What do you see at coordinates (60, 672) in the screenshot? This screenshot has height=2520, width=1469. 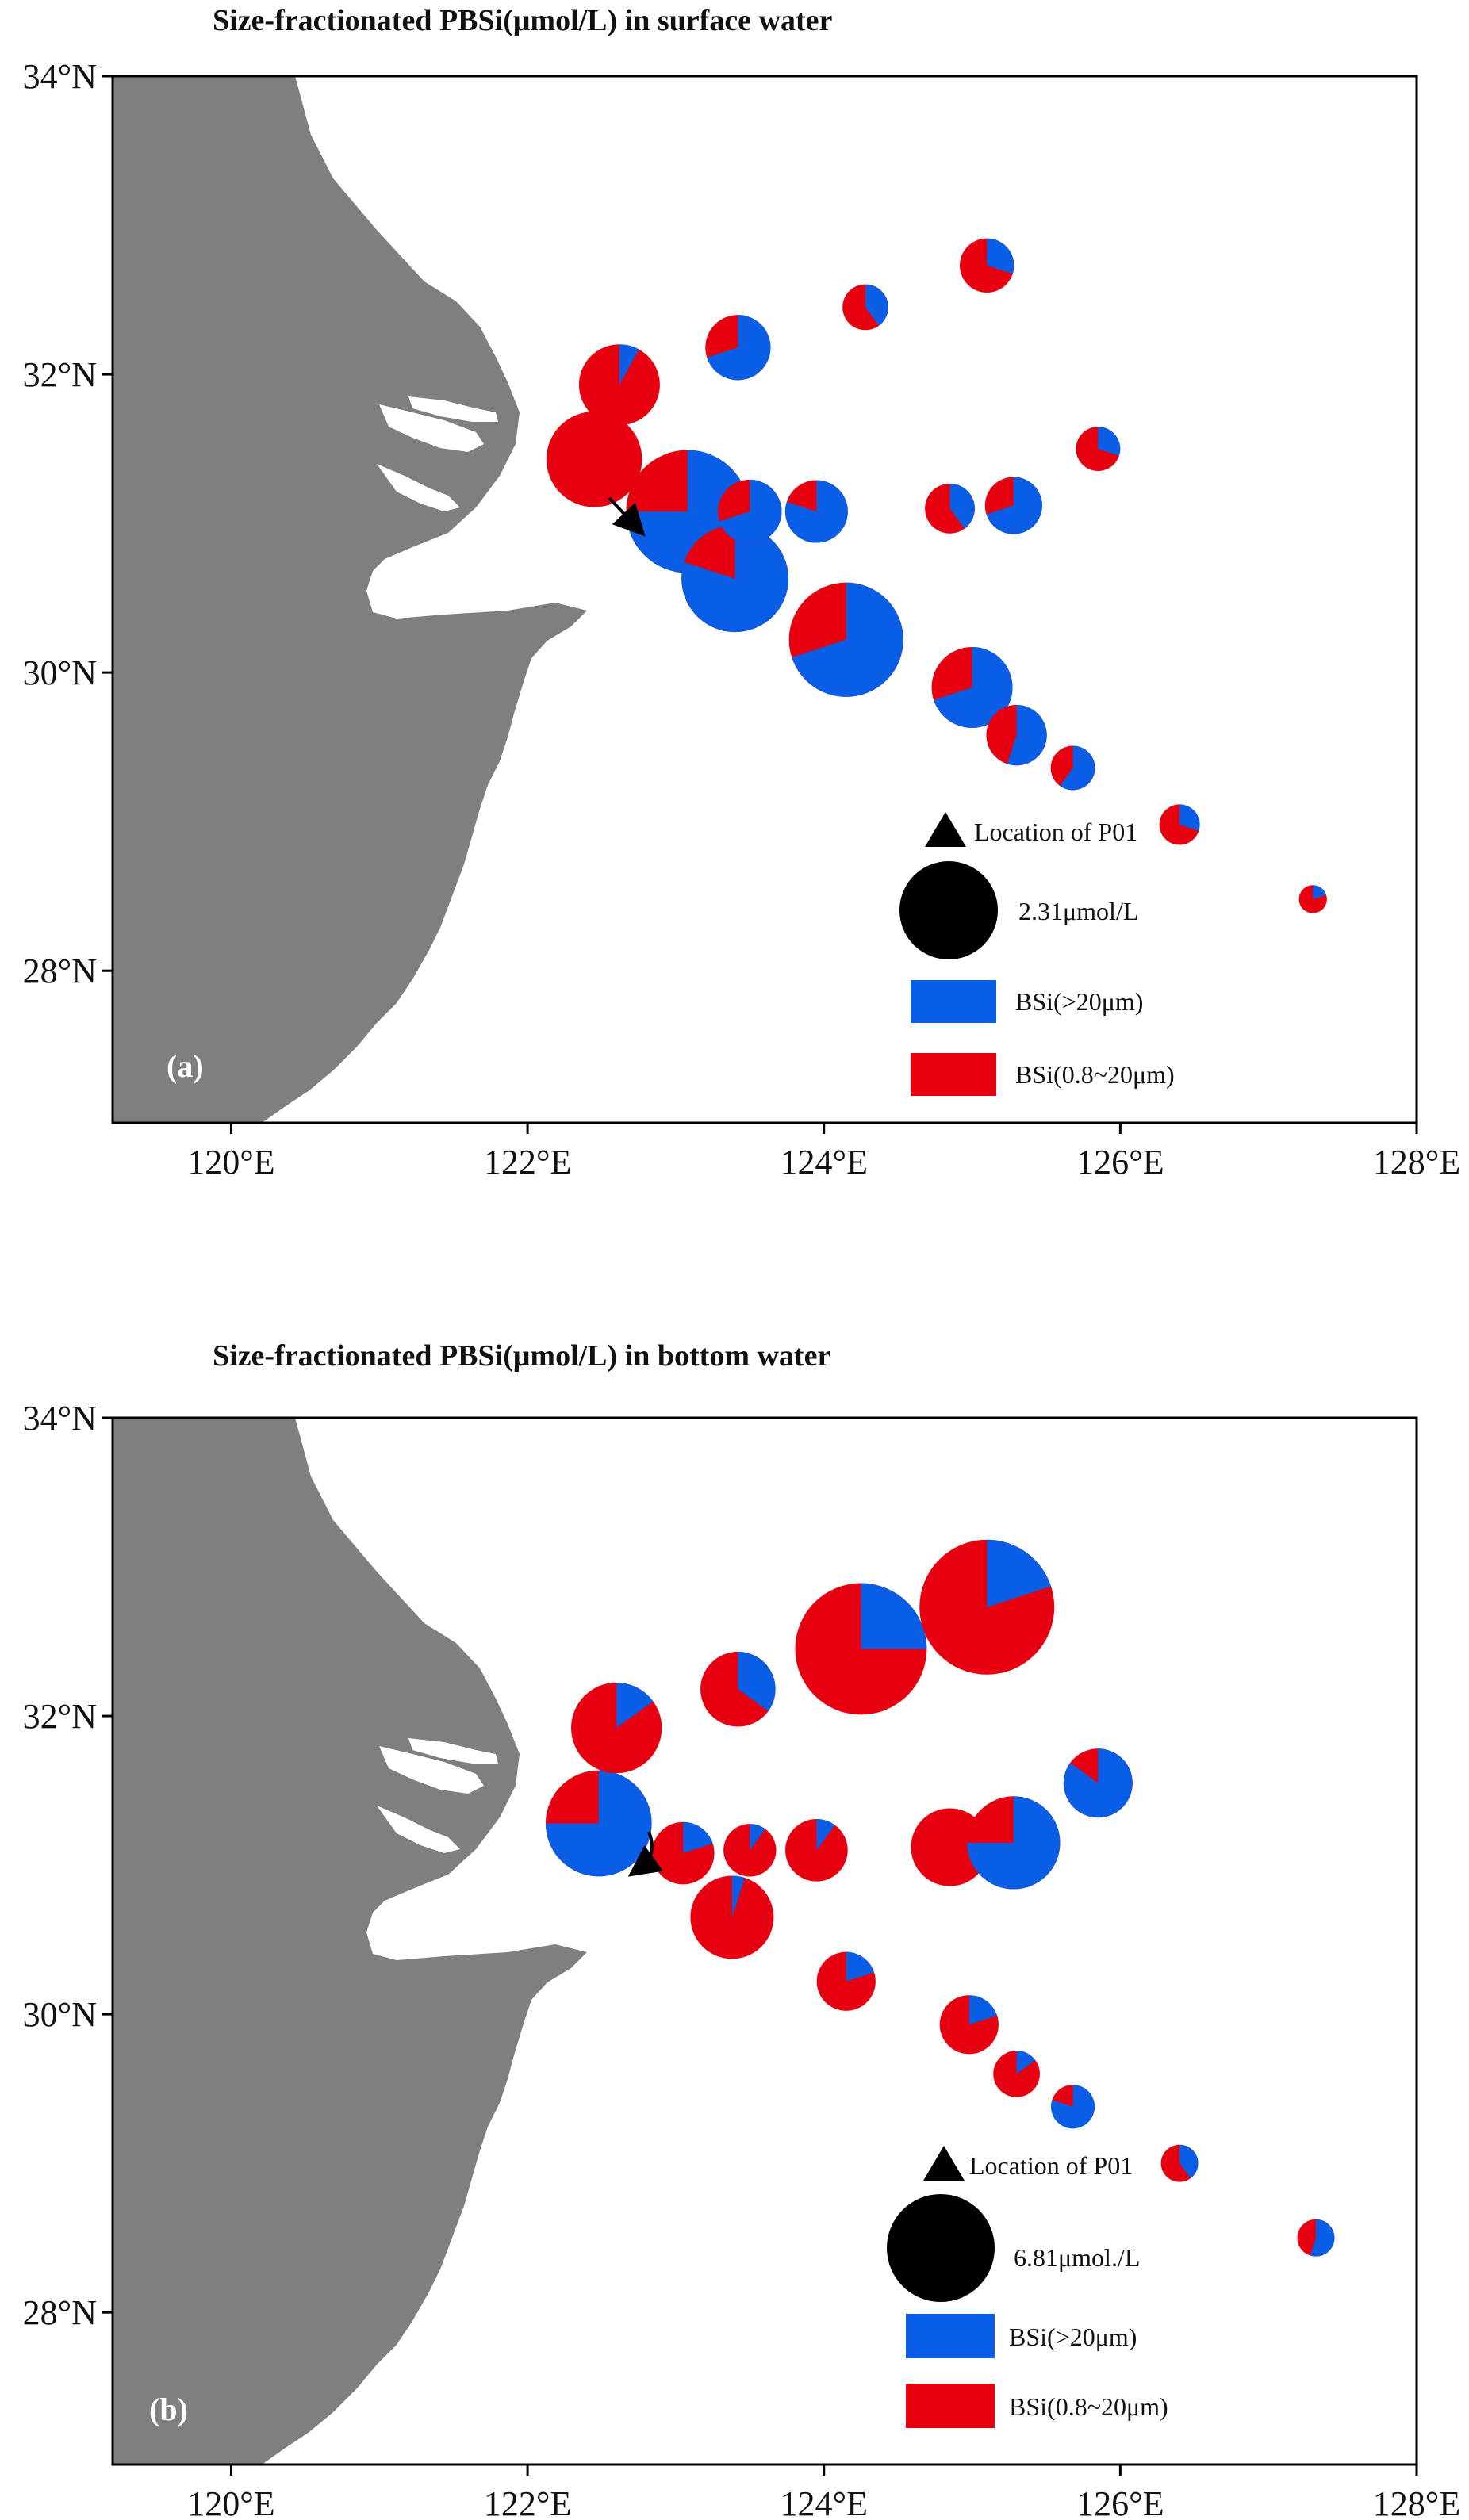 I see `lat-tick-label: 30°N` at bounding box center [60, 672].